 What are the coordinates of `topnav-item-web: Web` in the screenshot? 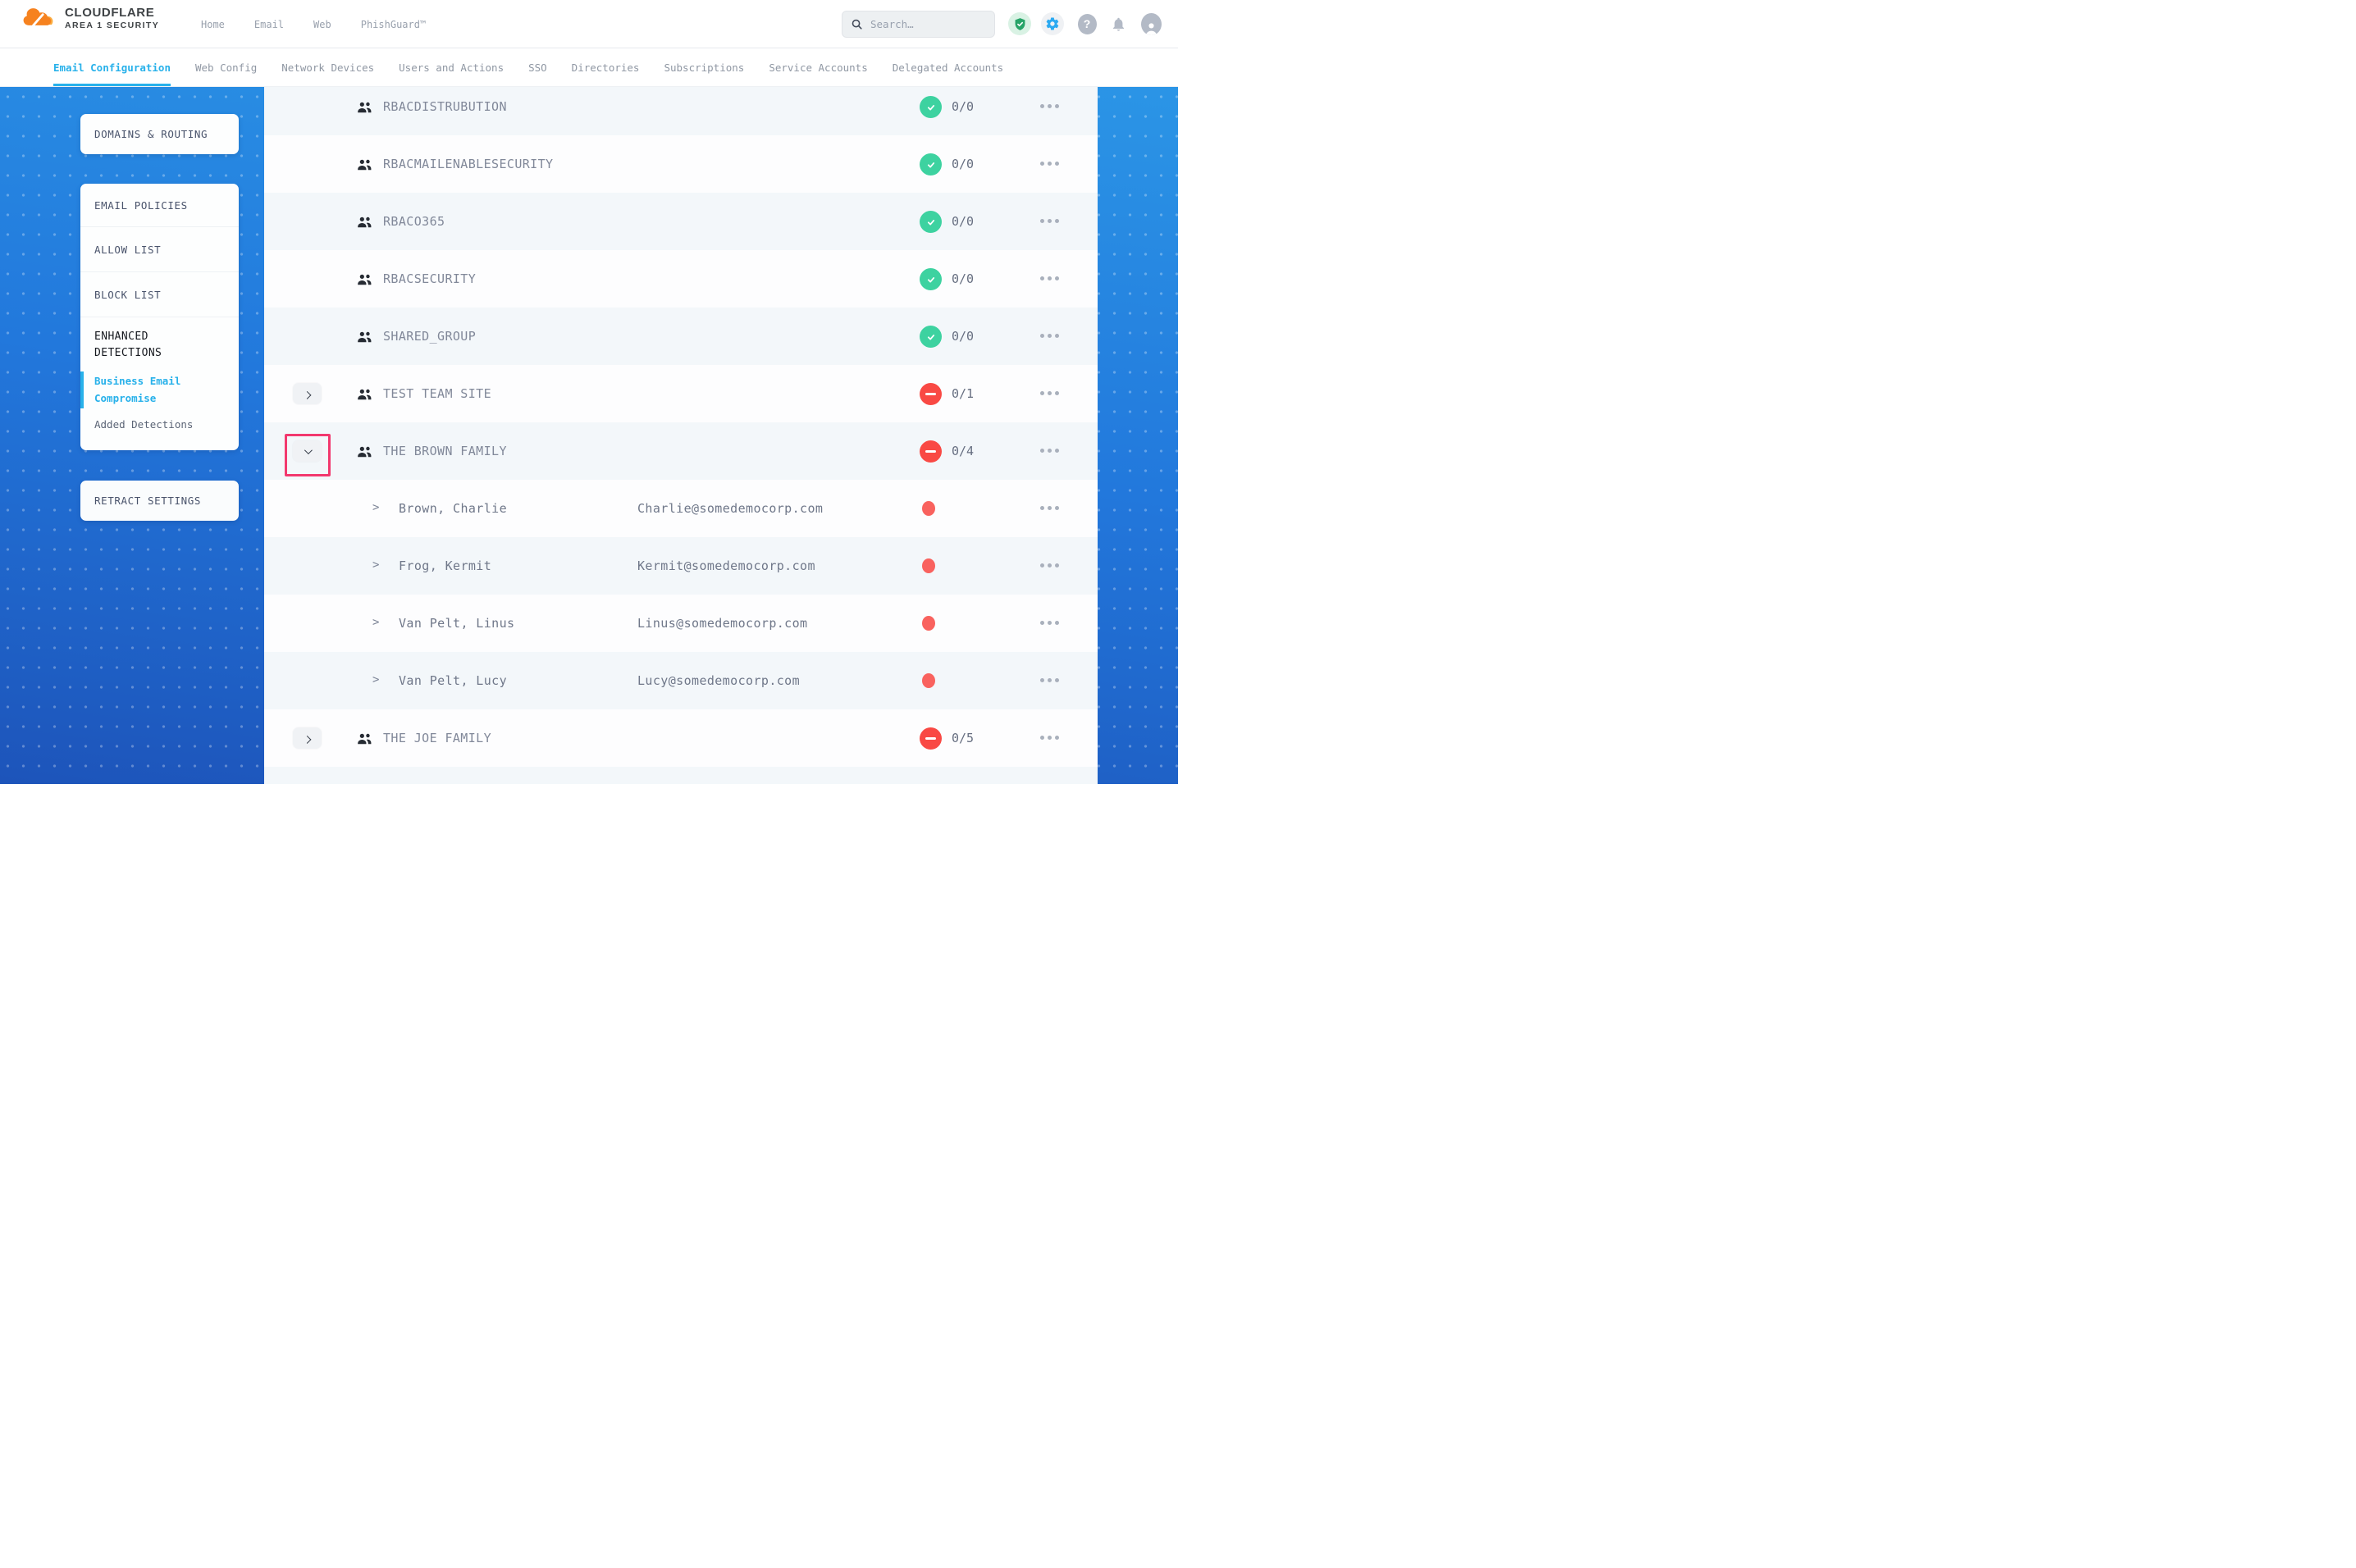 It's located at (322, 24).